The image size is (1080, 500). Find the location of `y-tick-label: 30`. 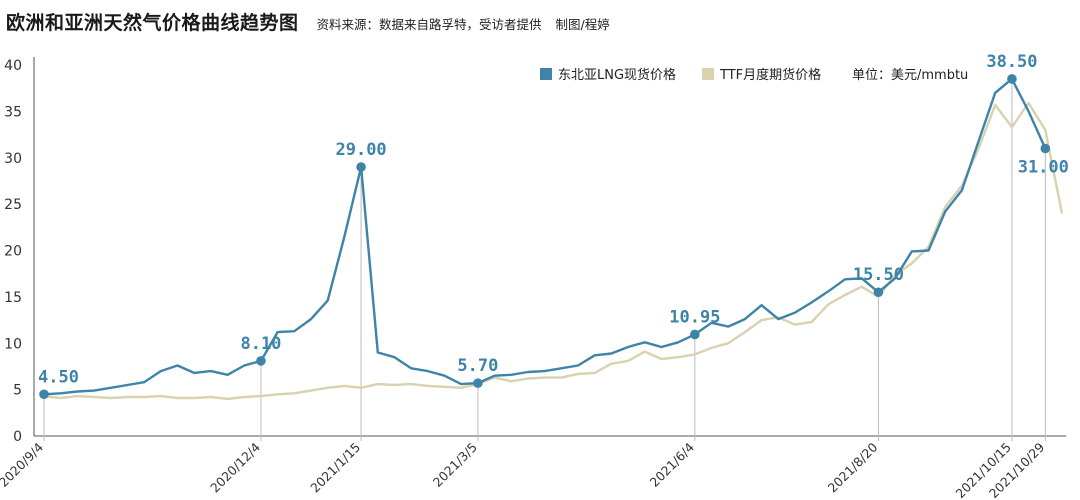

y-tick-label: 30 is located at coordinates (13, 159).